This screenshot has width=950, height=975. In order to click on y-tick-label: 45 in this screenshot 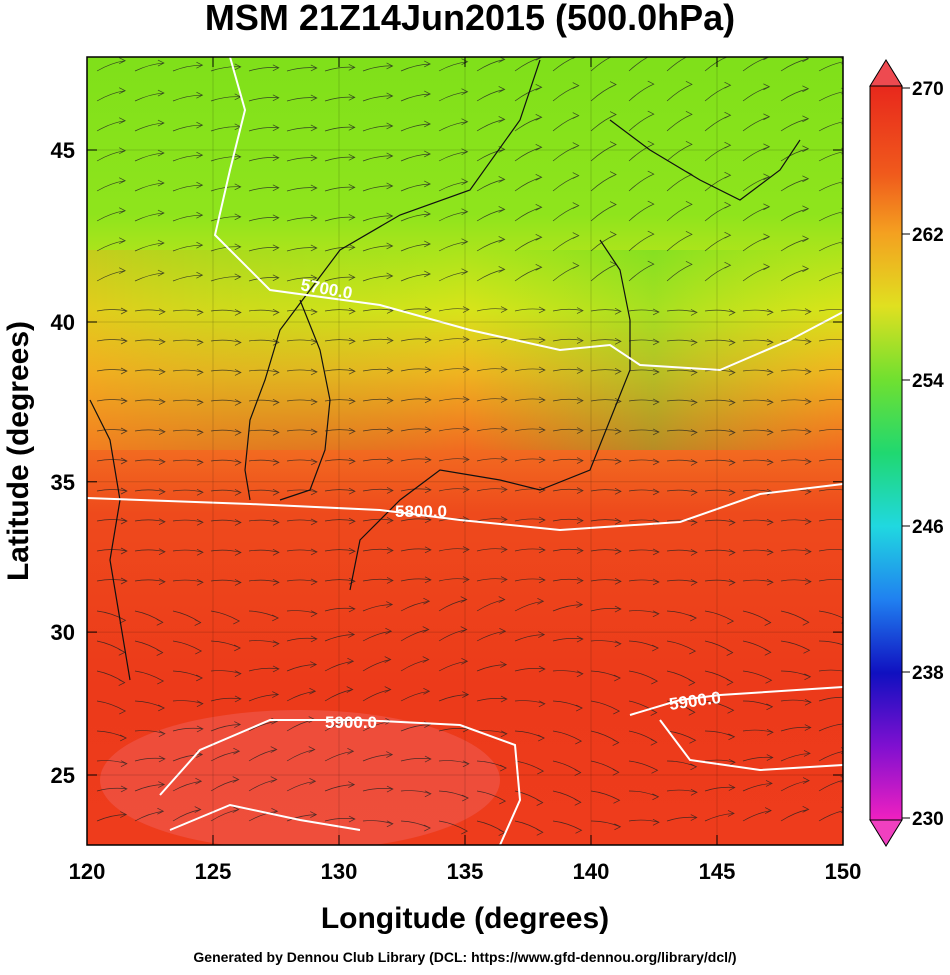, I will do `click(63, 150)`.